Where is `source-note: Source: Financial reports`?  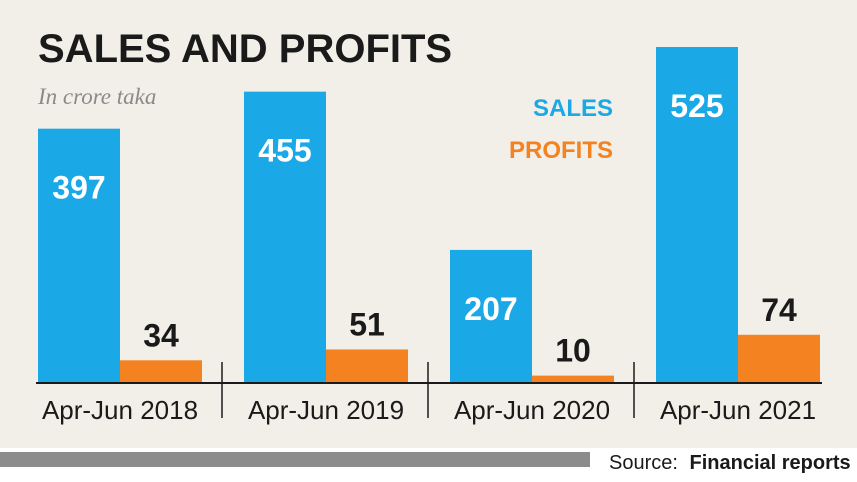 source-note: Source: Financial reports is located at coordinates (730, 463).